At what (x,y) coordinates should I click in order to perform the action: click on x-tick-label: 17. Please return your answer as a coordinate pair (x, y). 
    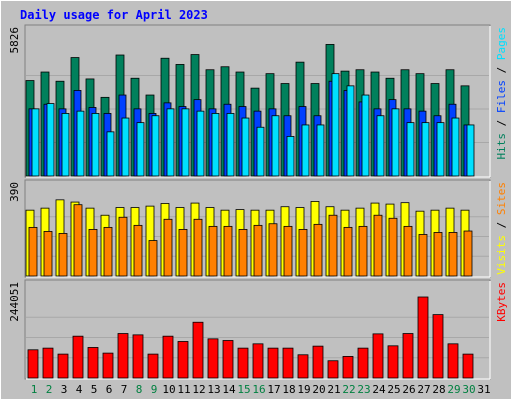
    Looking at the image, I should click on (273, 389).